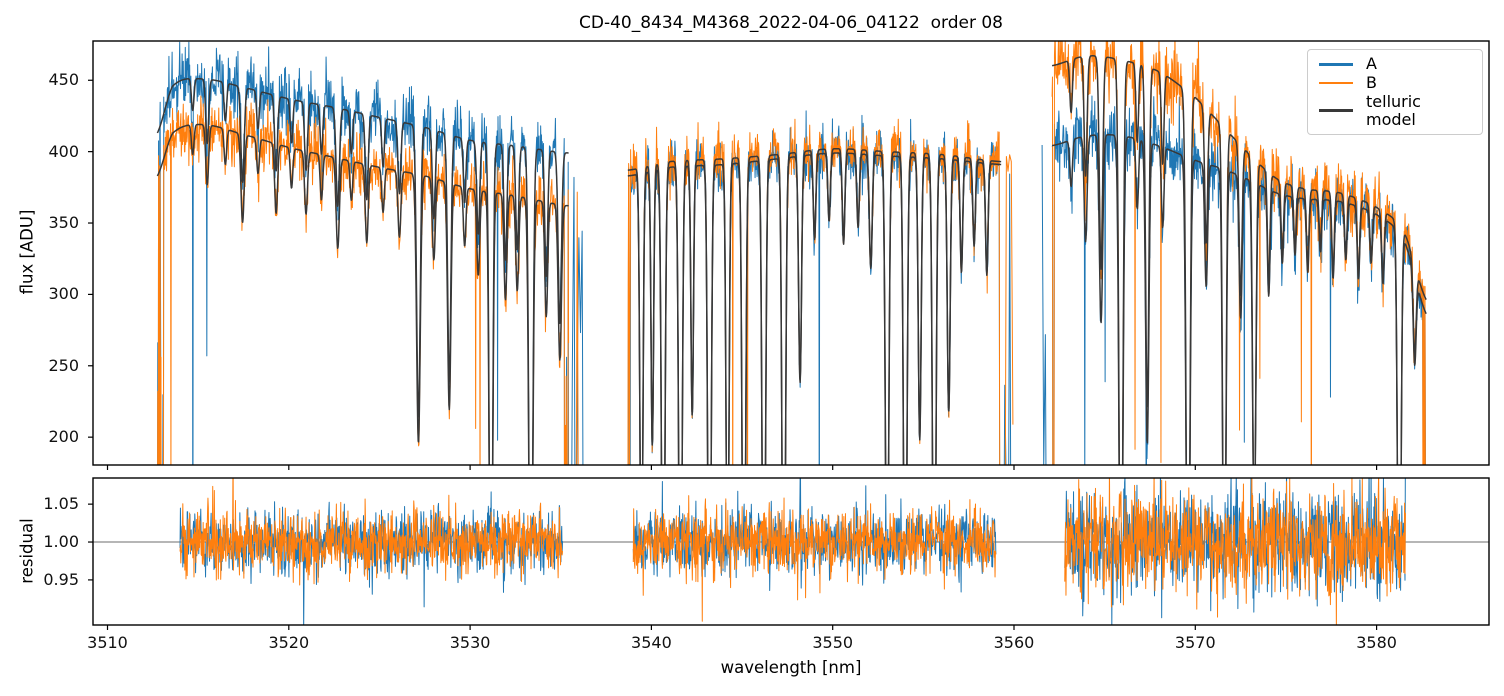 The width and height of the screenshot is (1504, 696). I want to click on legend-line-a-swatch, so click(1336, 64).